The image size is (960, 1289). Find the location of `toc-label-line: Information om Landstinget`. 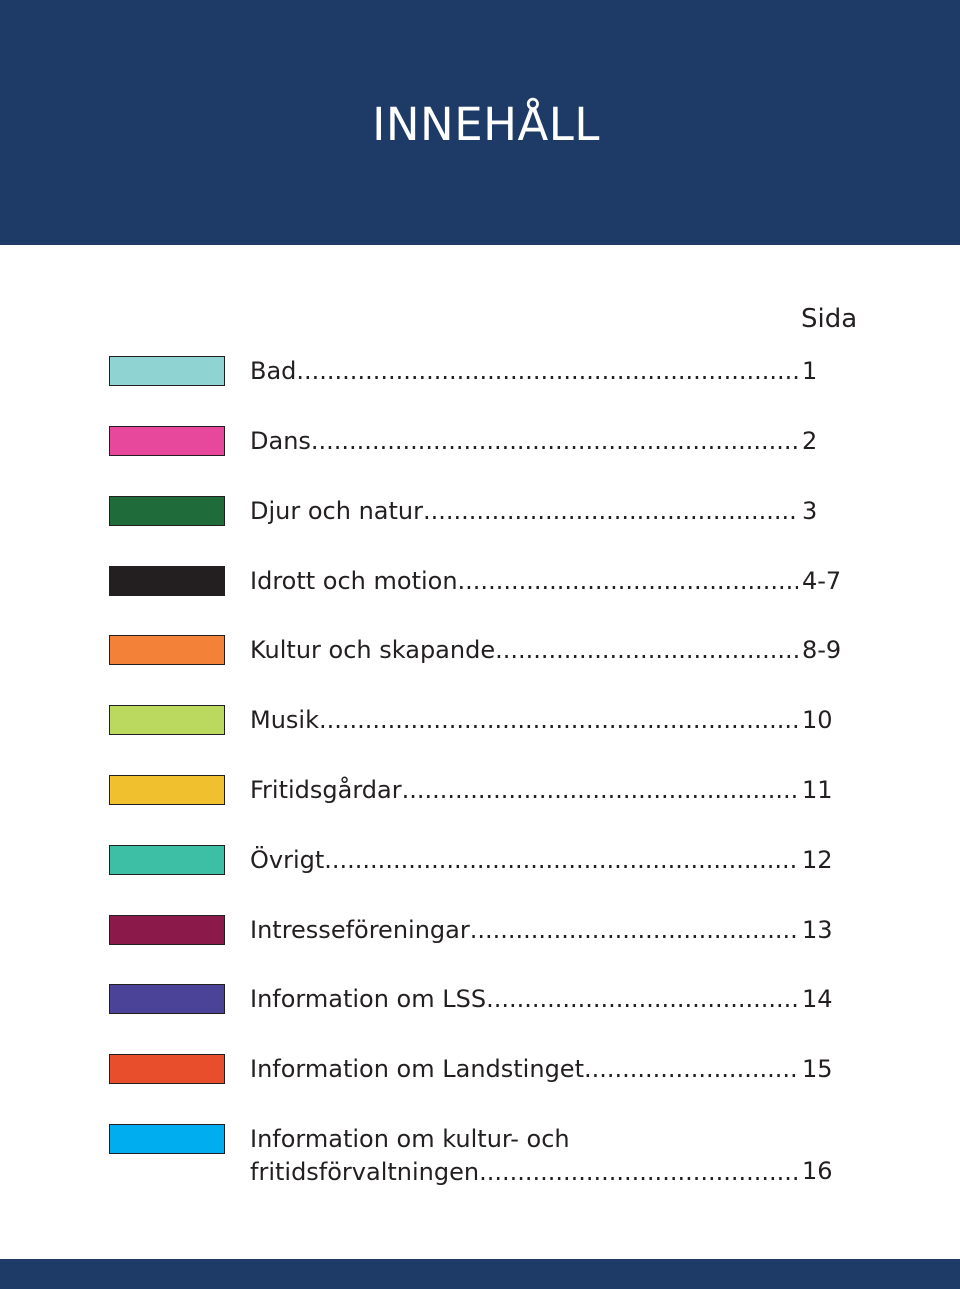

toc-label-line: Information om Landstinget is located at coordinates (524, 1069).